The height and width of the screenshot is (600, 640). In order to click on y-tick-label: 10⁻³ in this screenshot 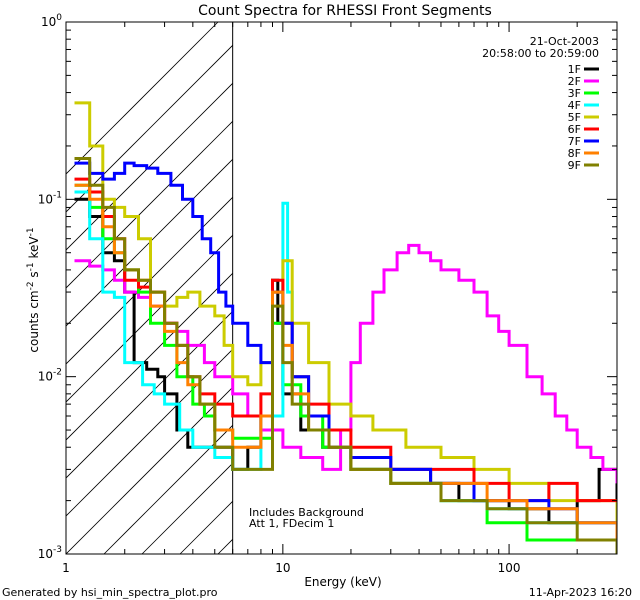, I will do `click(50, 553)`.